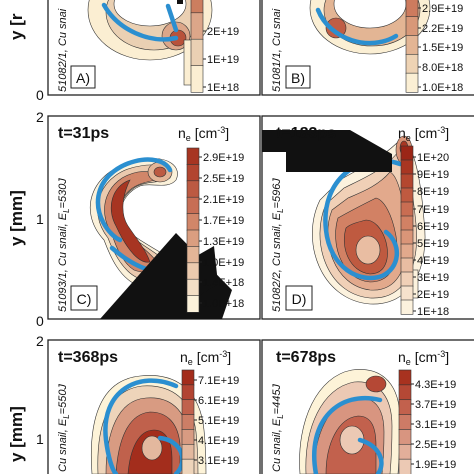 The height and width of the screenshot is (474, 474). Describe the element at coordinates (433, 261) in the screenshot. I see `colorbar-tick-label: 4E+19` at that location.